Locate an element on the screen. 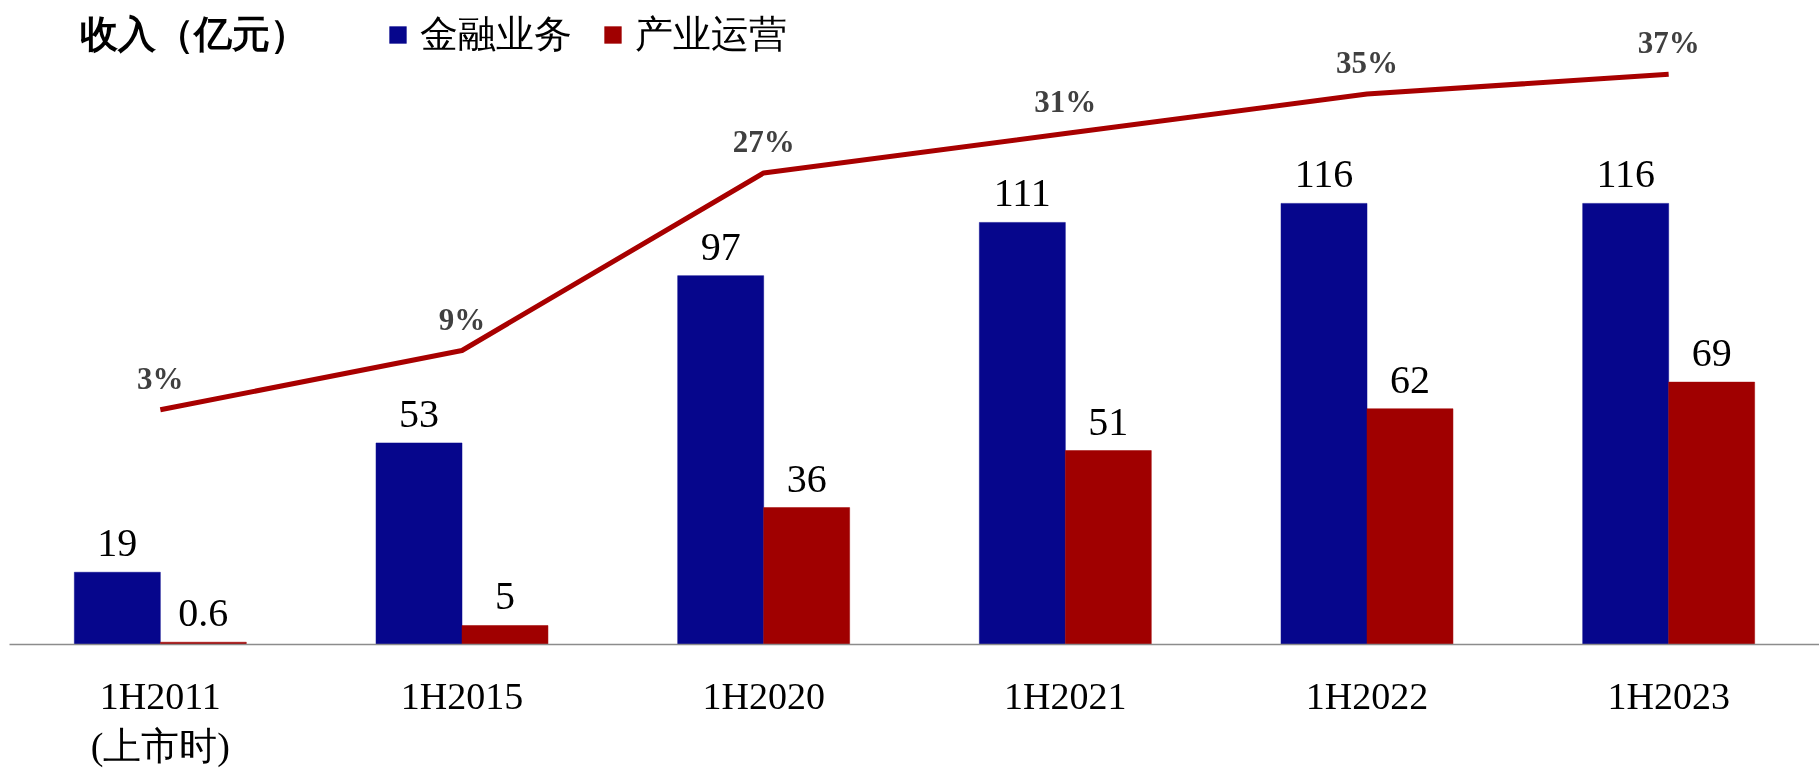  data-label: 111 is located at coordinates (1022, 193).